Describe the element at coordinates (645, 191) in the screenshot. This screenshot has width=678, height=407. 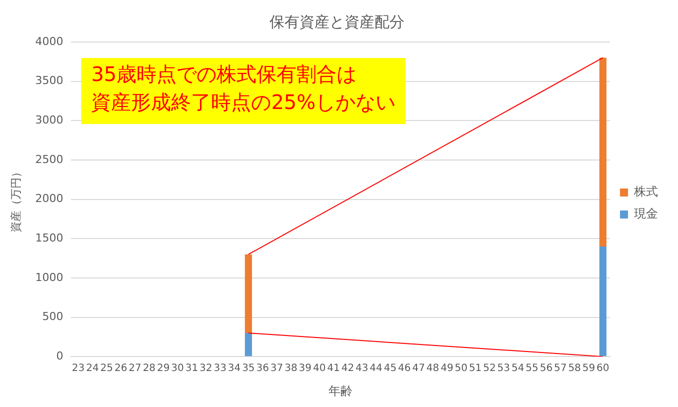
I see `legend-label: 株式` at that location.